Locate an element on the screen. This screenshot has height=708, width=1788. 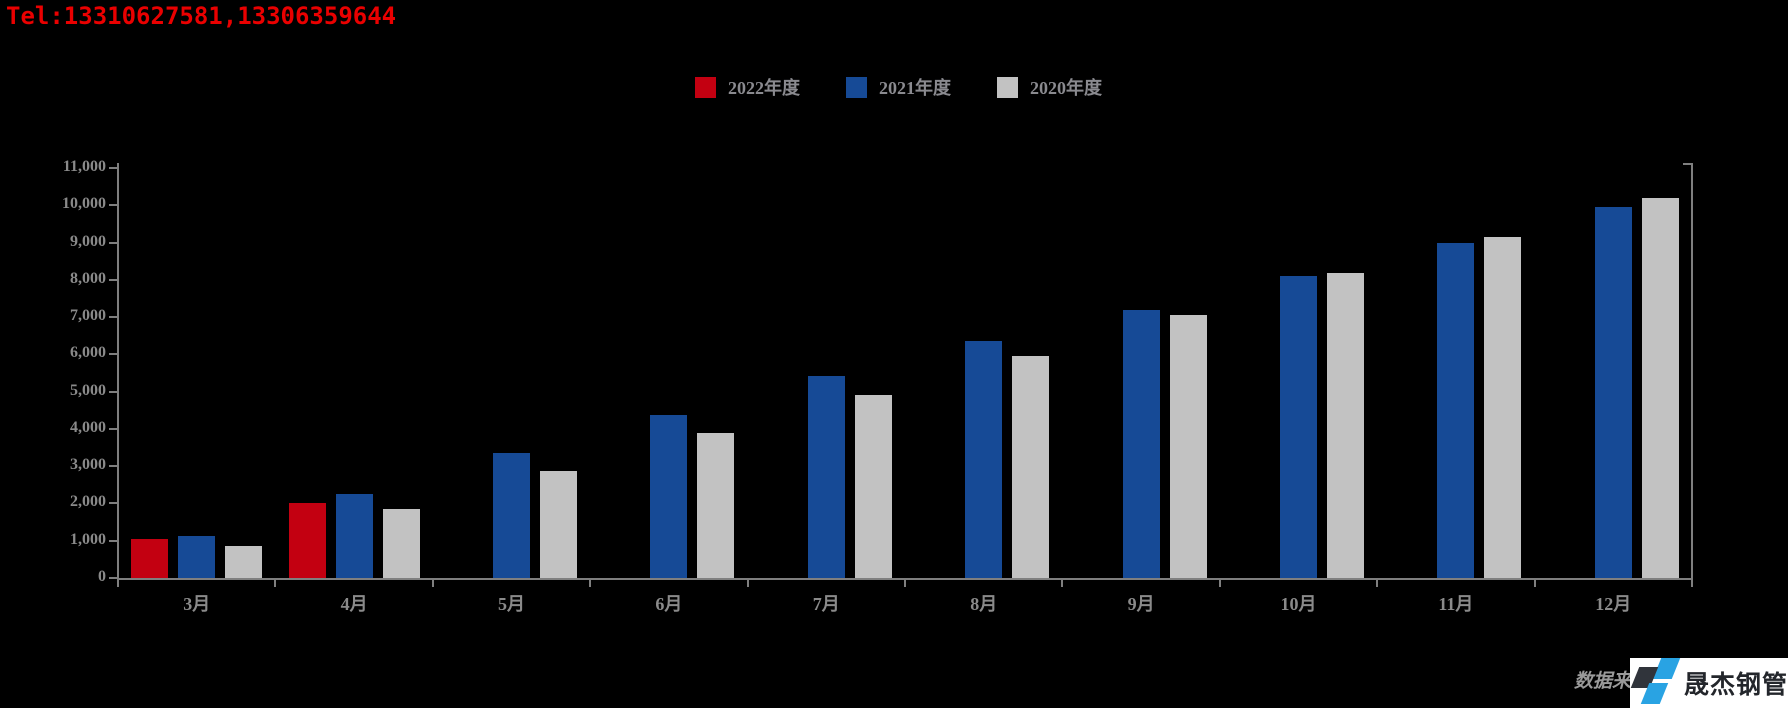
tel-text: Tel:13310627581,13306359644 is located at coordinates (201, 16).